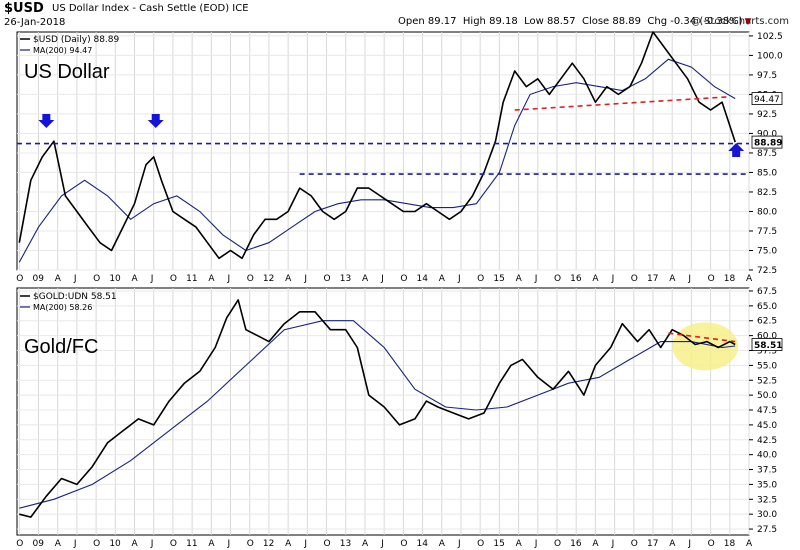 This screenshot has width=800, height=550. Describe the element at coordinates (191, 544) in the screenshot. I see `x-tick-label: 11` at that location.